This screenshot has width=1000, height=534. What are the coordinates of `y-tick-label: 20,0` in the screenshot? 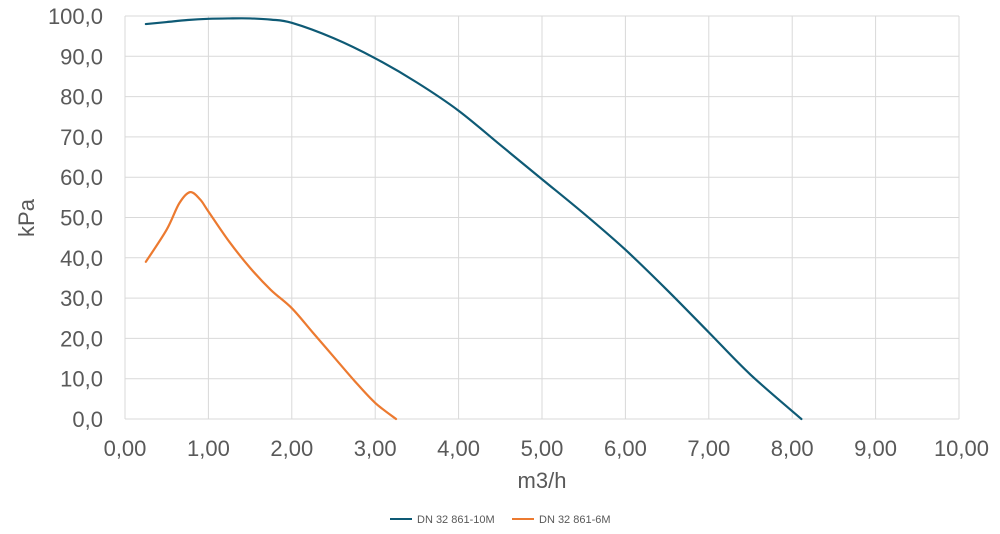 It's located at (81, 338).